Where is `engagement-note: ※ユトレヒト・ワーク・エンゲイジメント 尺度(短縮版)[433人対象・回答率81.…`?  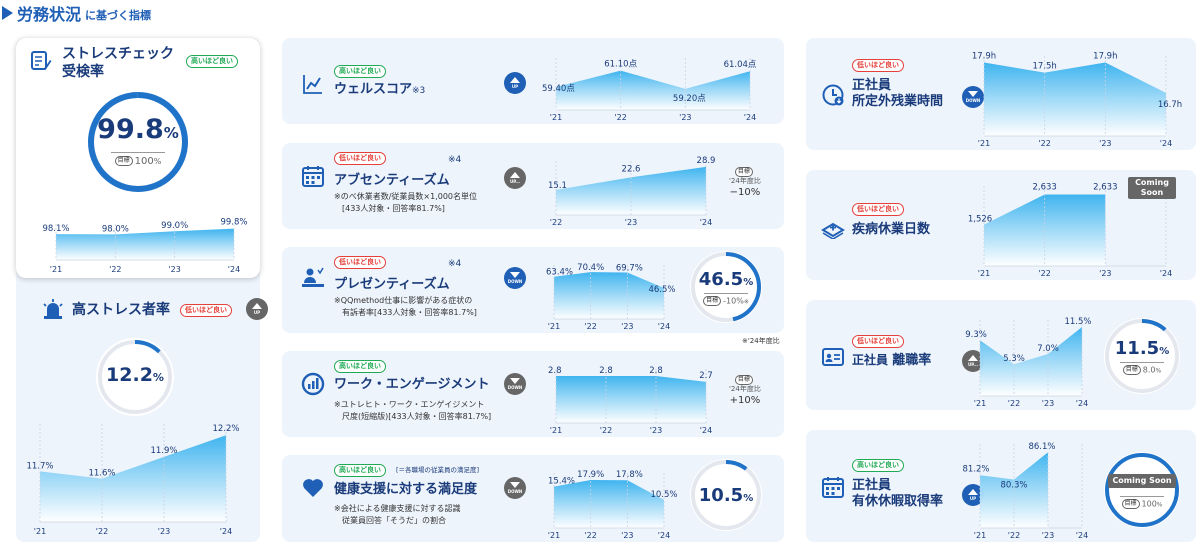
engagement-note: ※ユトレヒト・ワーク・エンゲイジメント 尺度(短縮版)[433人対象・回答率81.… is located at coordinates (413, 410).